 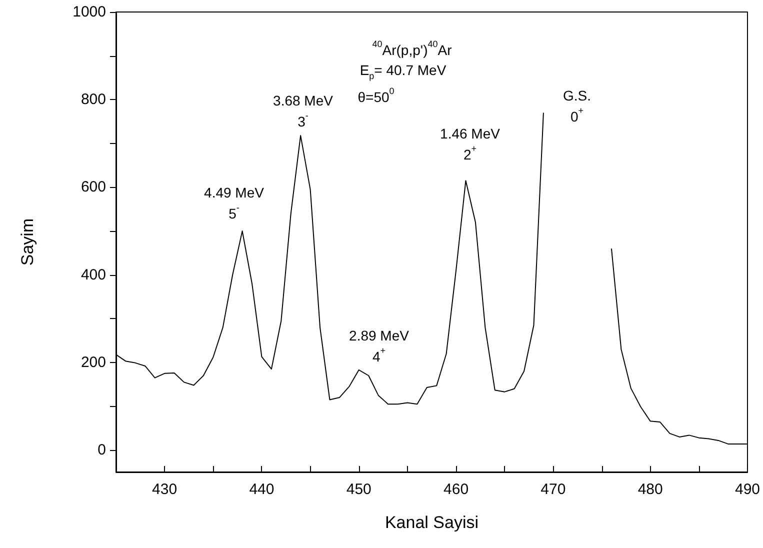 I want to click on x-axis-title: Kanal Sayisi, so click(x=431, y=522).